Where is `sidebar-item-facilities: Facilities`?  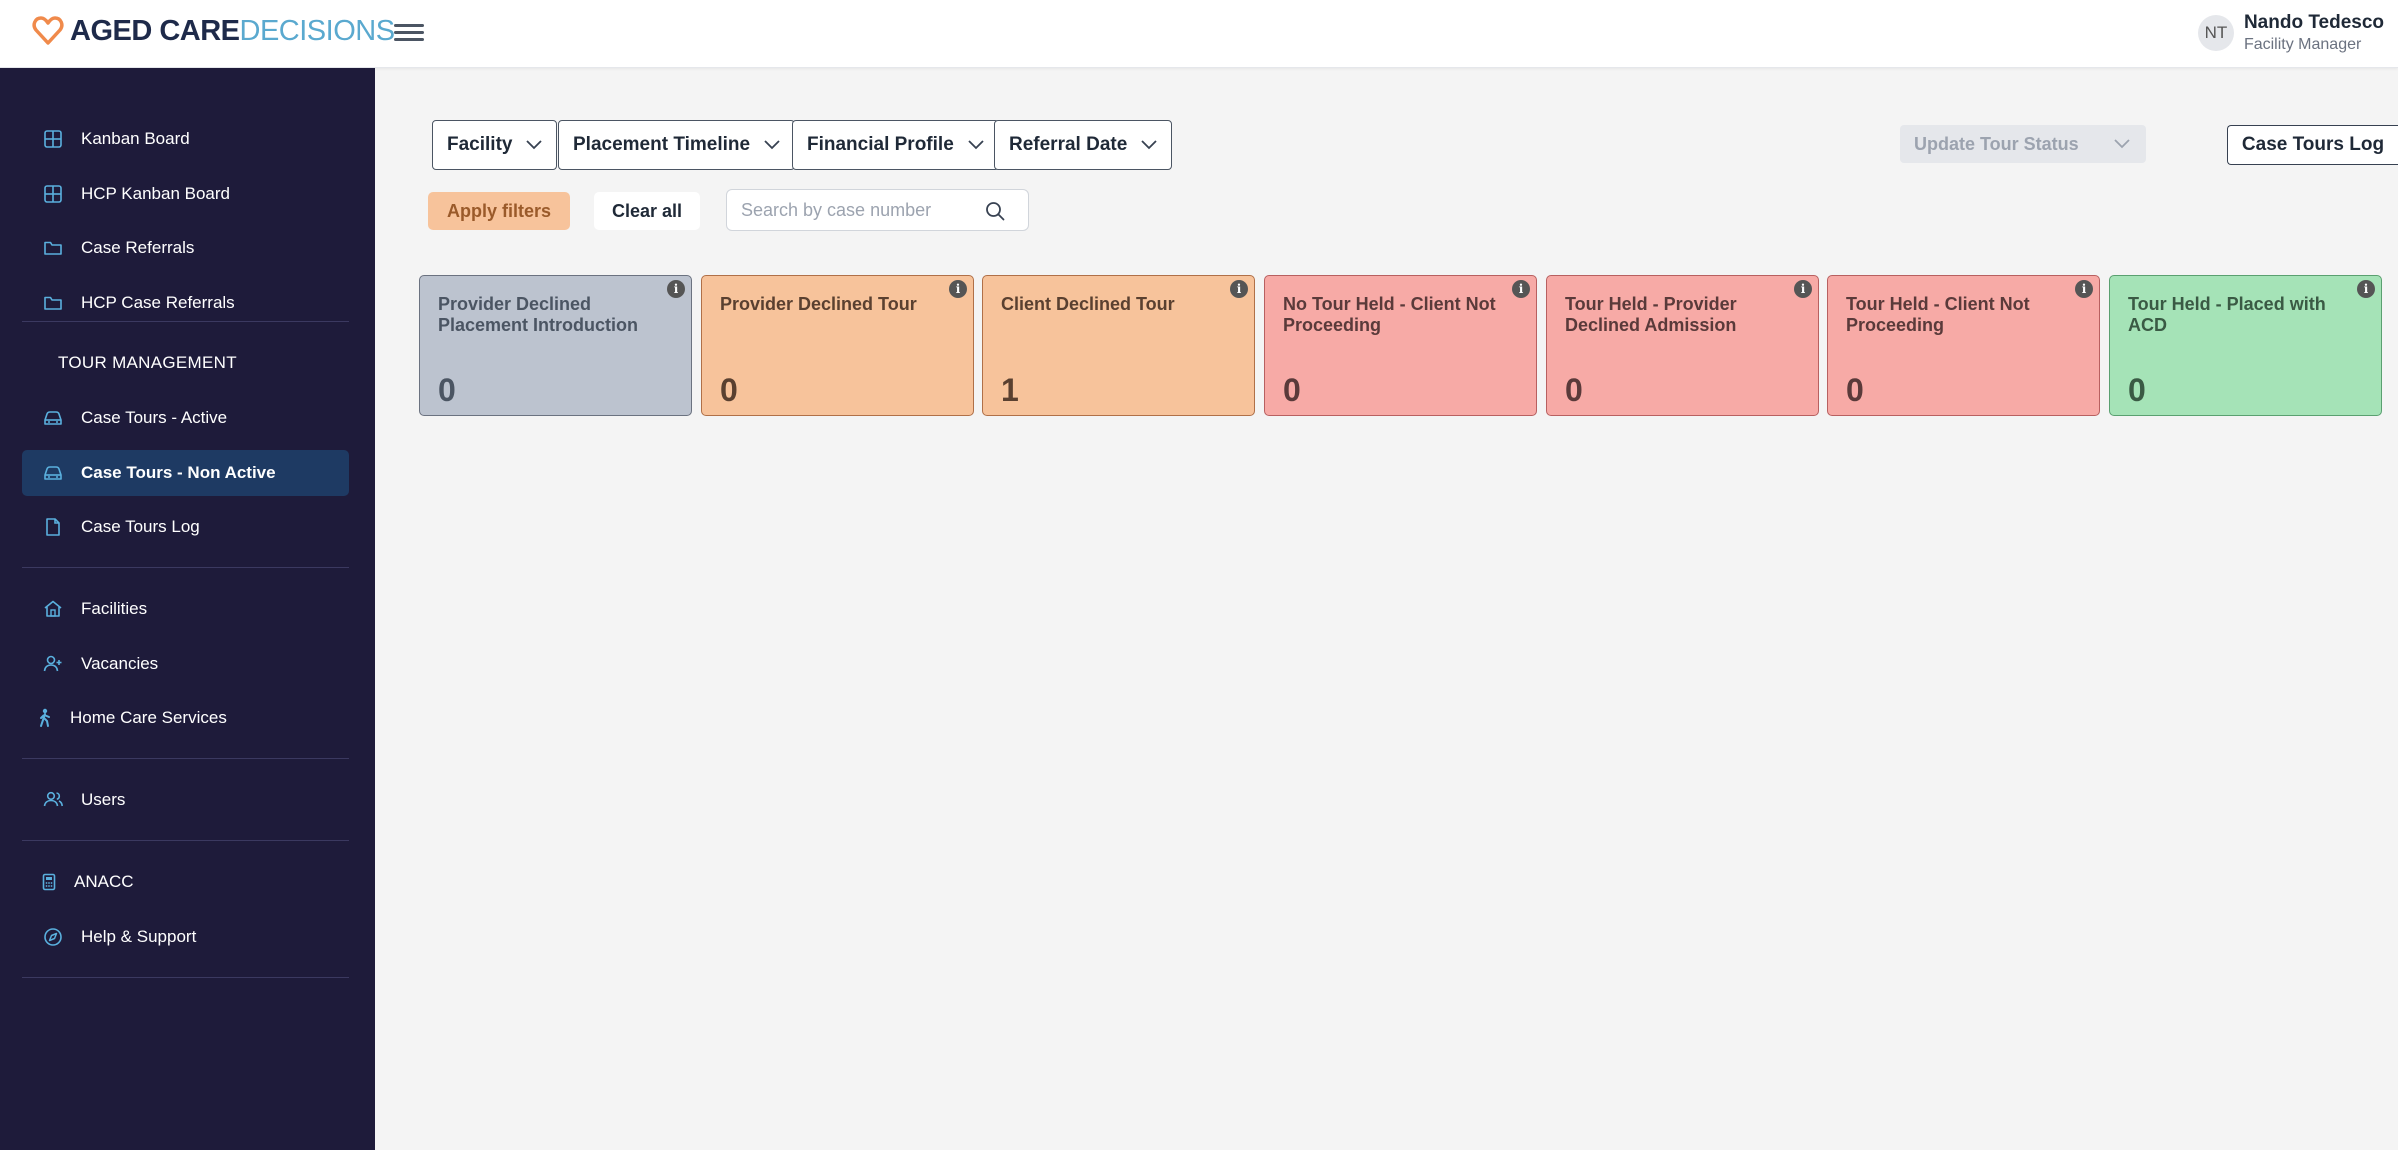 sidebar-item-facilities: Facilities is located at coordinates (185, 609).